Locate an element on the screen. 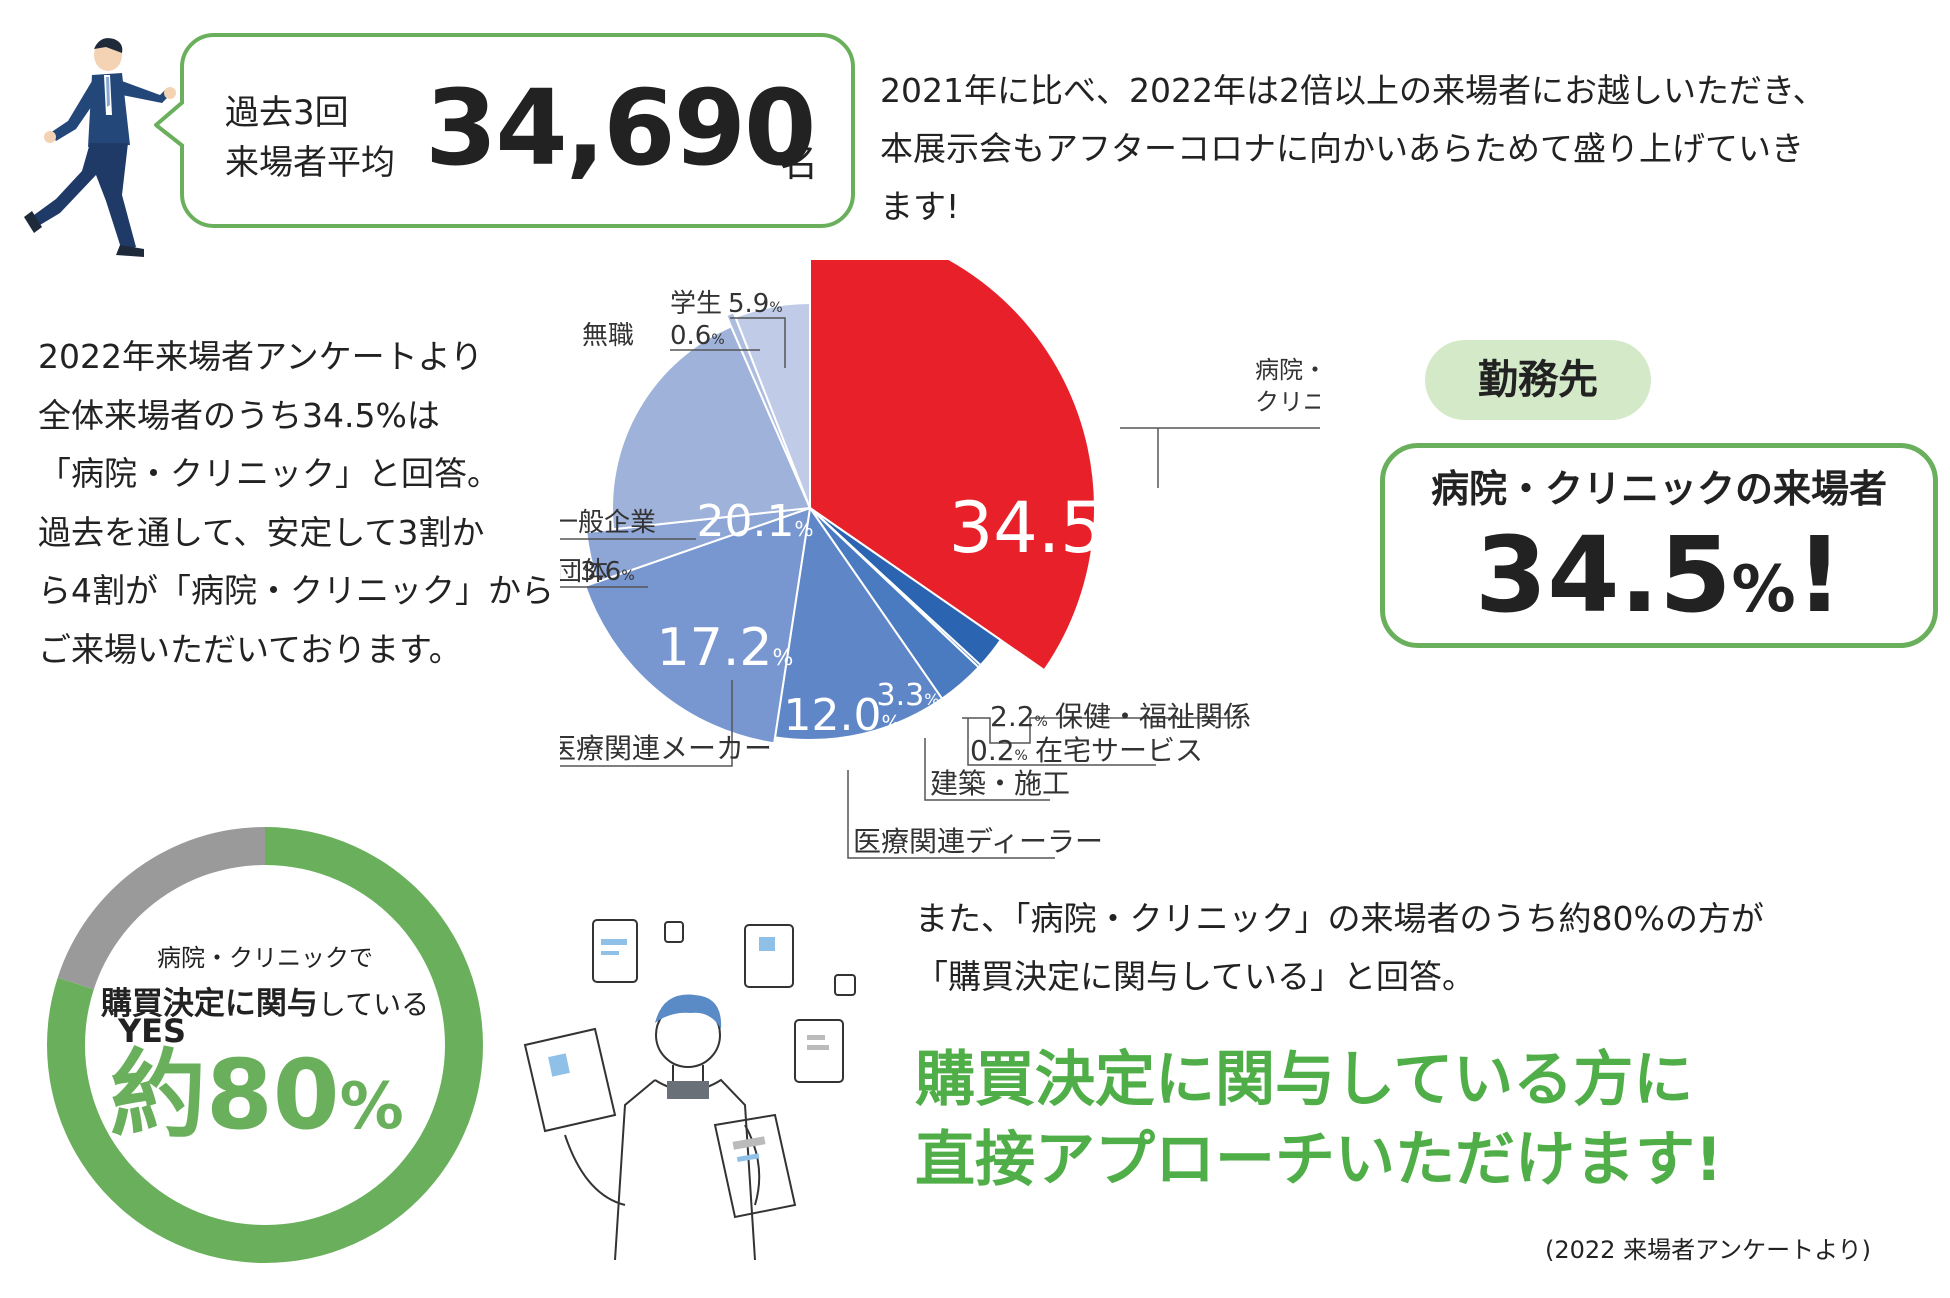  average-visitors-label: 過去3回 来場者平均 is located at coordinates (310, 138).